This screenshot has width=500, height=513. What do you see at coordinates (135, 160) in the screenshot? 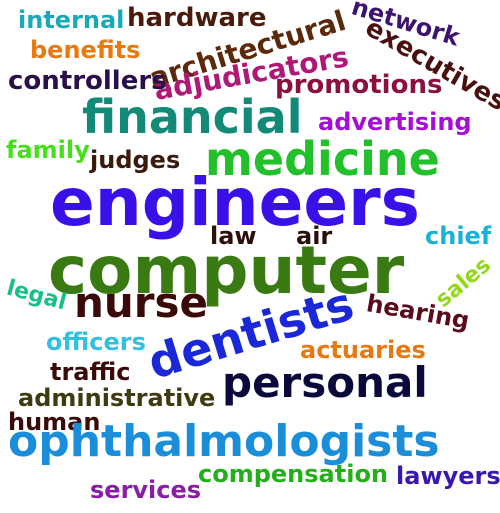
I see `word-judges: judges` at bounding box center [135, 160].